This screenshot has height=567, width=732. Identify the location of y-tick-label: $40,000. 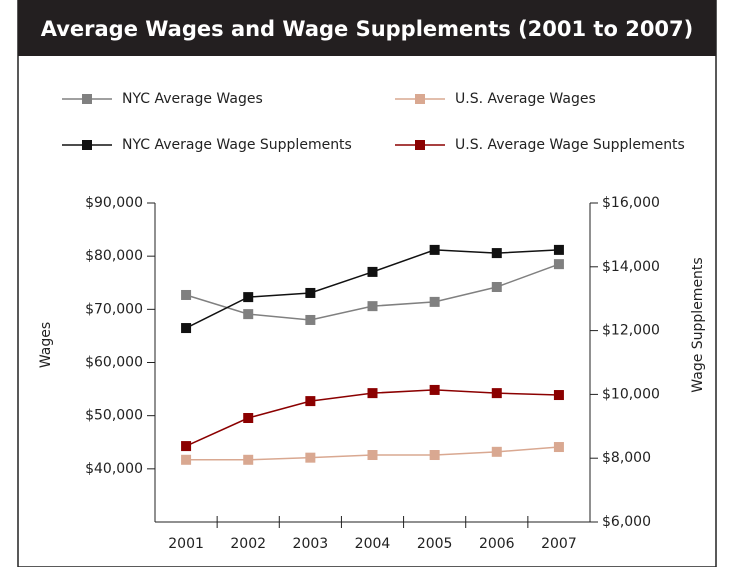
(114, 469).